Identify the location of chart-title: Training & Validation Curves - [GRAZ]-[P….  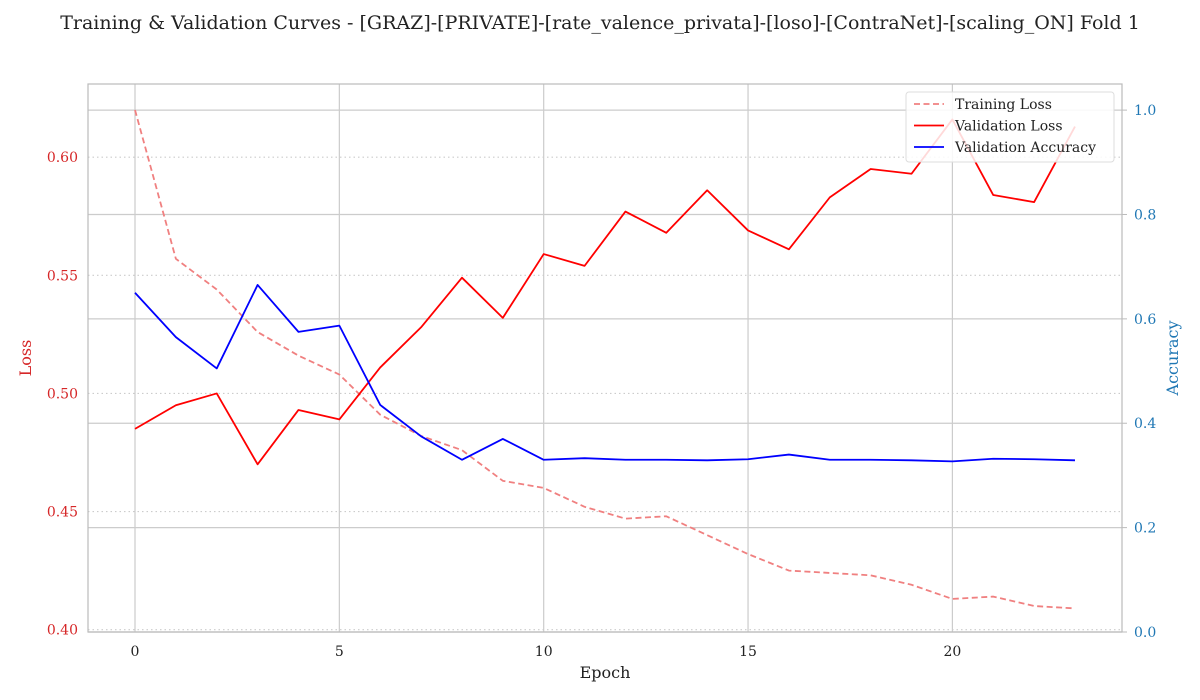
(600, 23).